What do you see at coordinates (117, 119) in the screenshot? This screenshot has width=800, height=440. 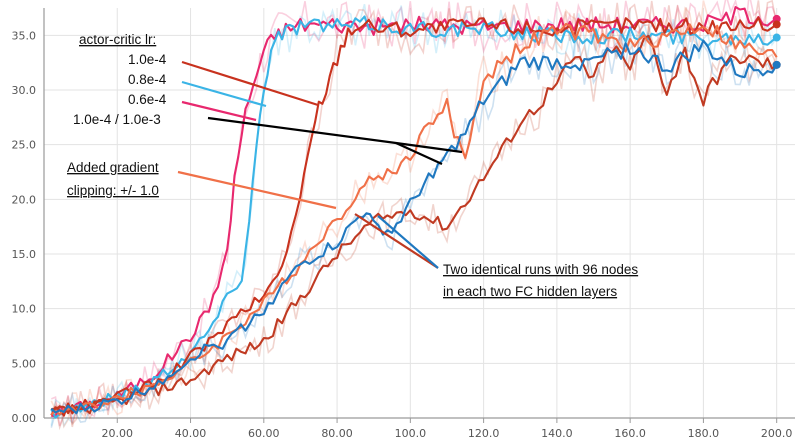 I see `lr-label-4: 1.0e-4 / 1.0e-3` at bounding box center [117, 119].